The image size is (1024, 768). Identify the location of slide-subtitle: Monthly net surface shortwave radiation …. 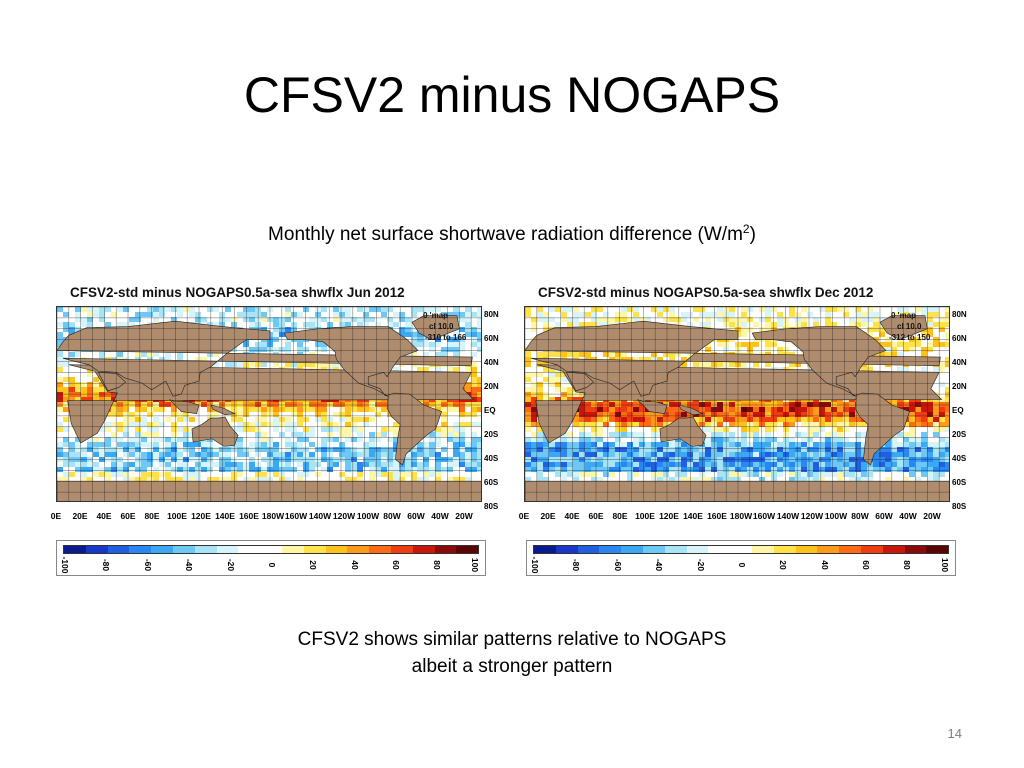
(512, 235).